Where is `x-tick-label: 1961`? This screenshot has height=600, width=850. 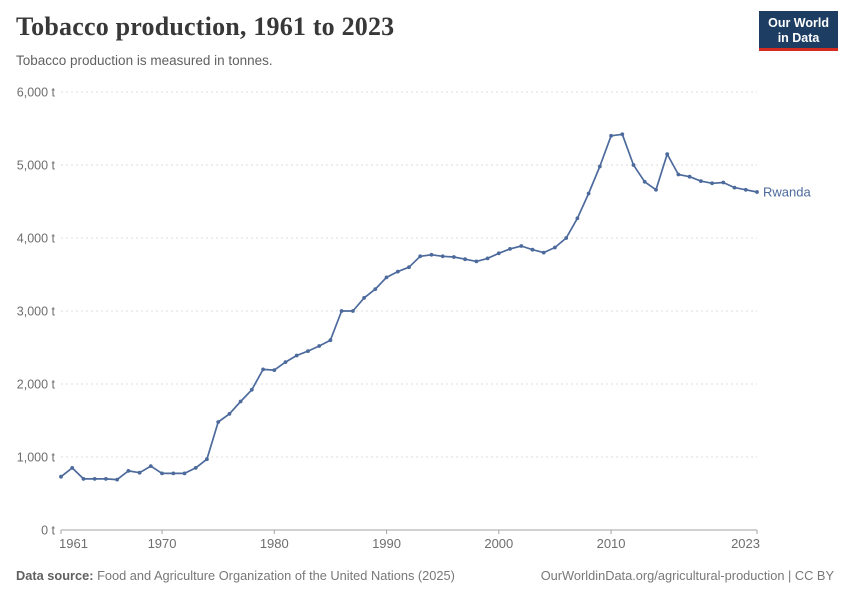 x-tick-label: 1961 is located at coordinates (73, 543).